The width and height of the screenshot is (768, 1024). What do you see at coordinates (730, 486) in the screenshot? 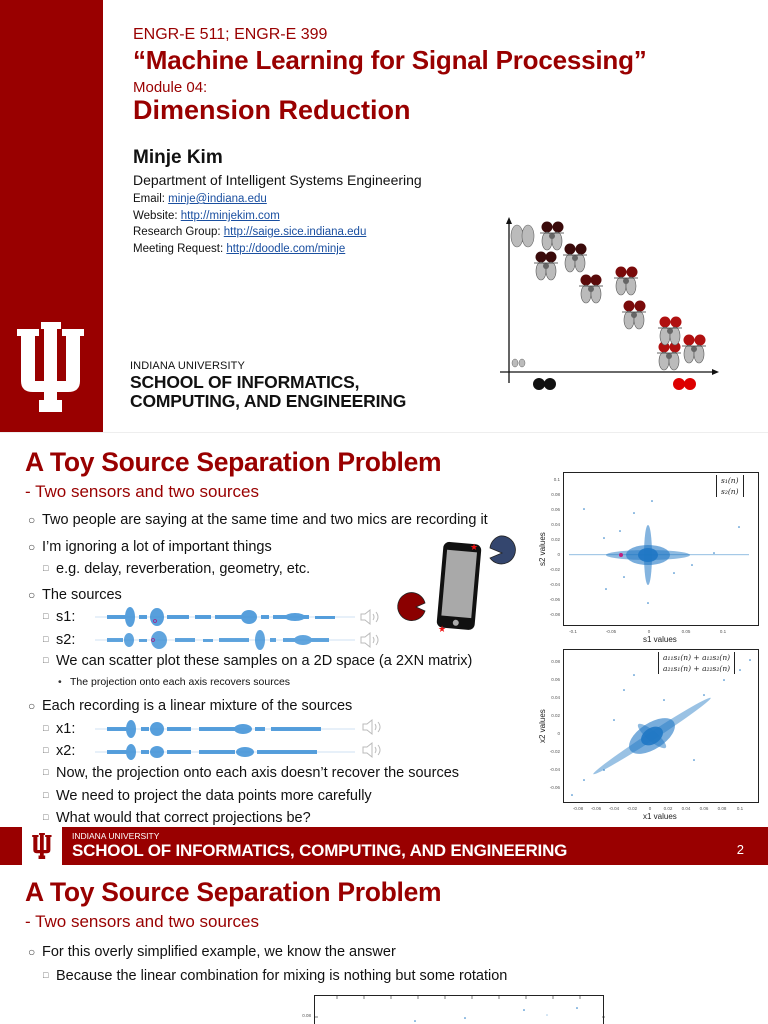
I see `plot-legend-matrix: s₁(n) s₂(n)` at bounding box center [730, 486].